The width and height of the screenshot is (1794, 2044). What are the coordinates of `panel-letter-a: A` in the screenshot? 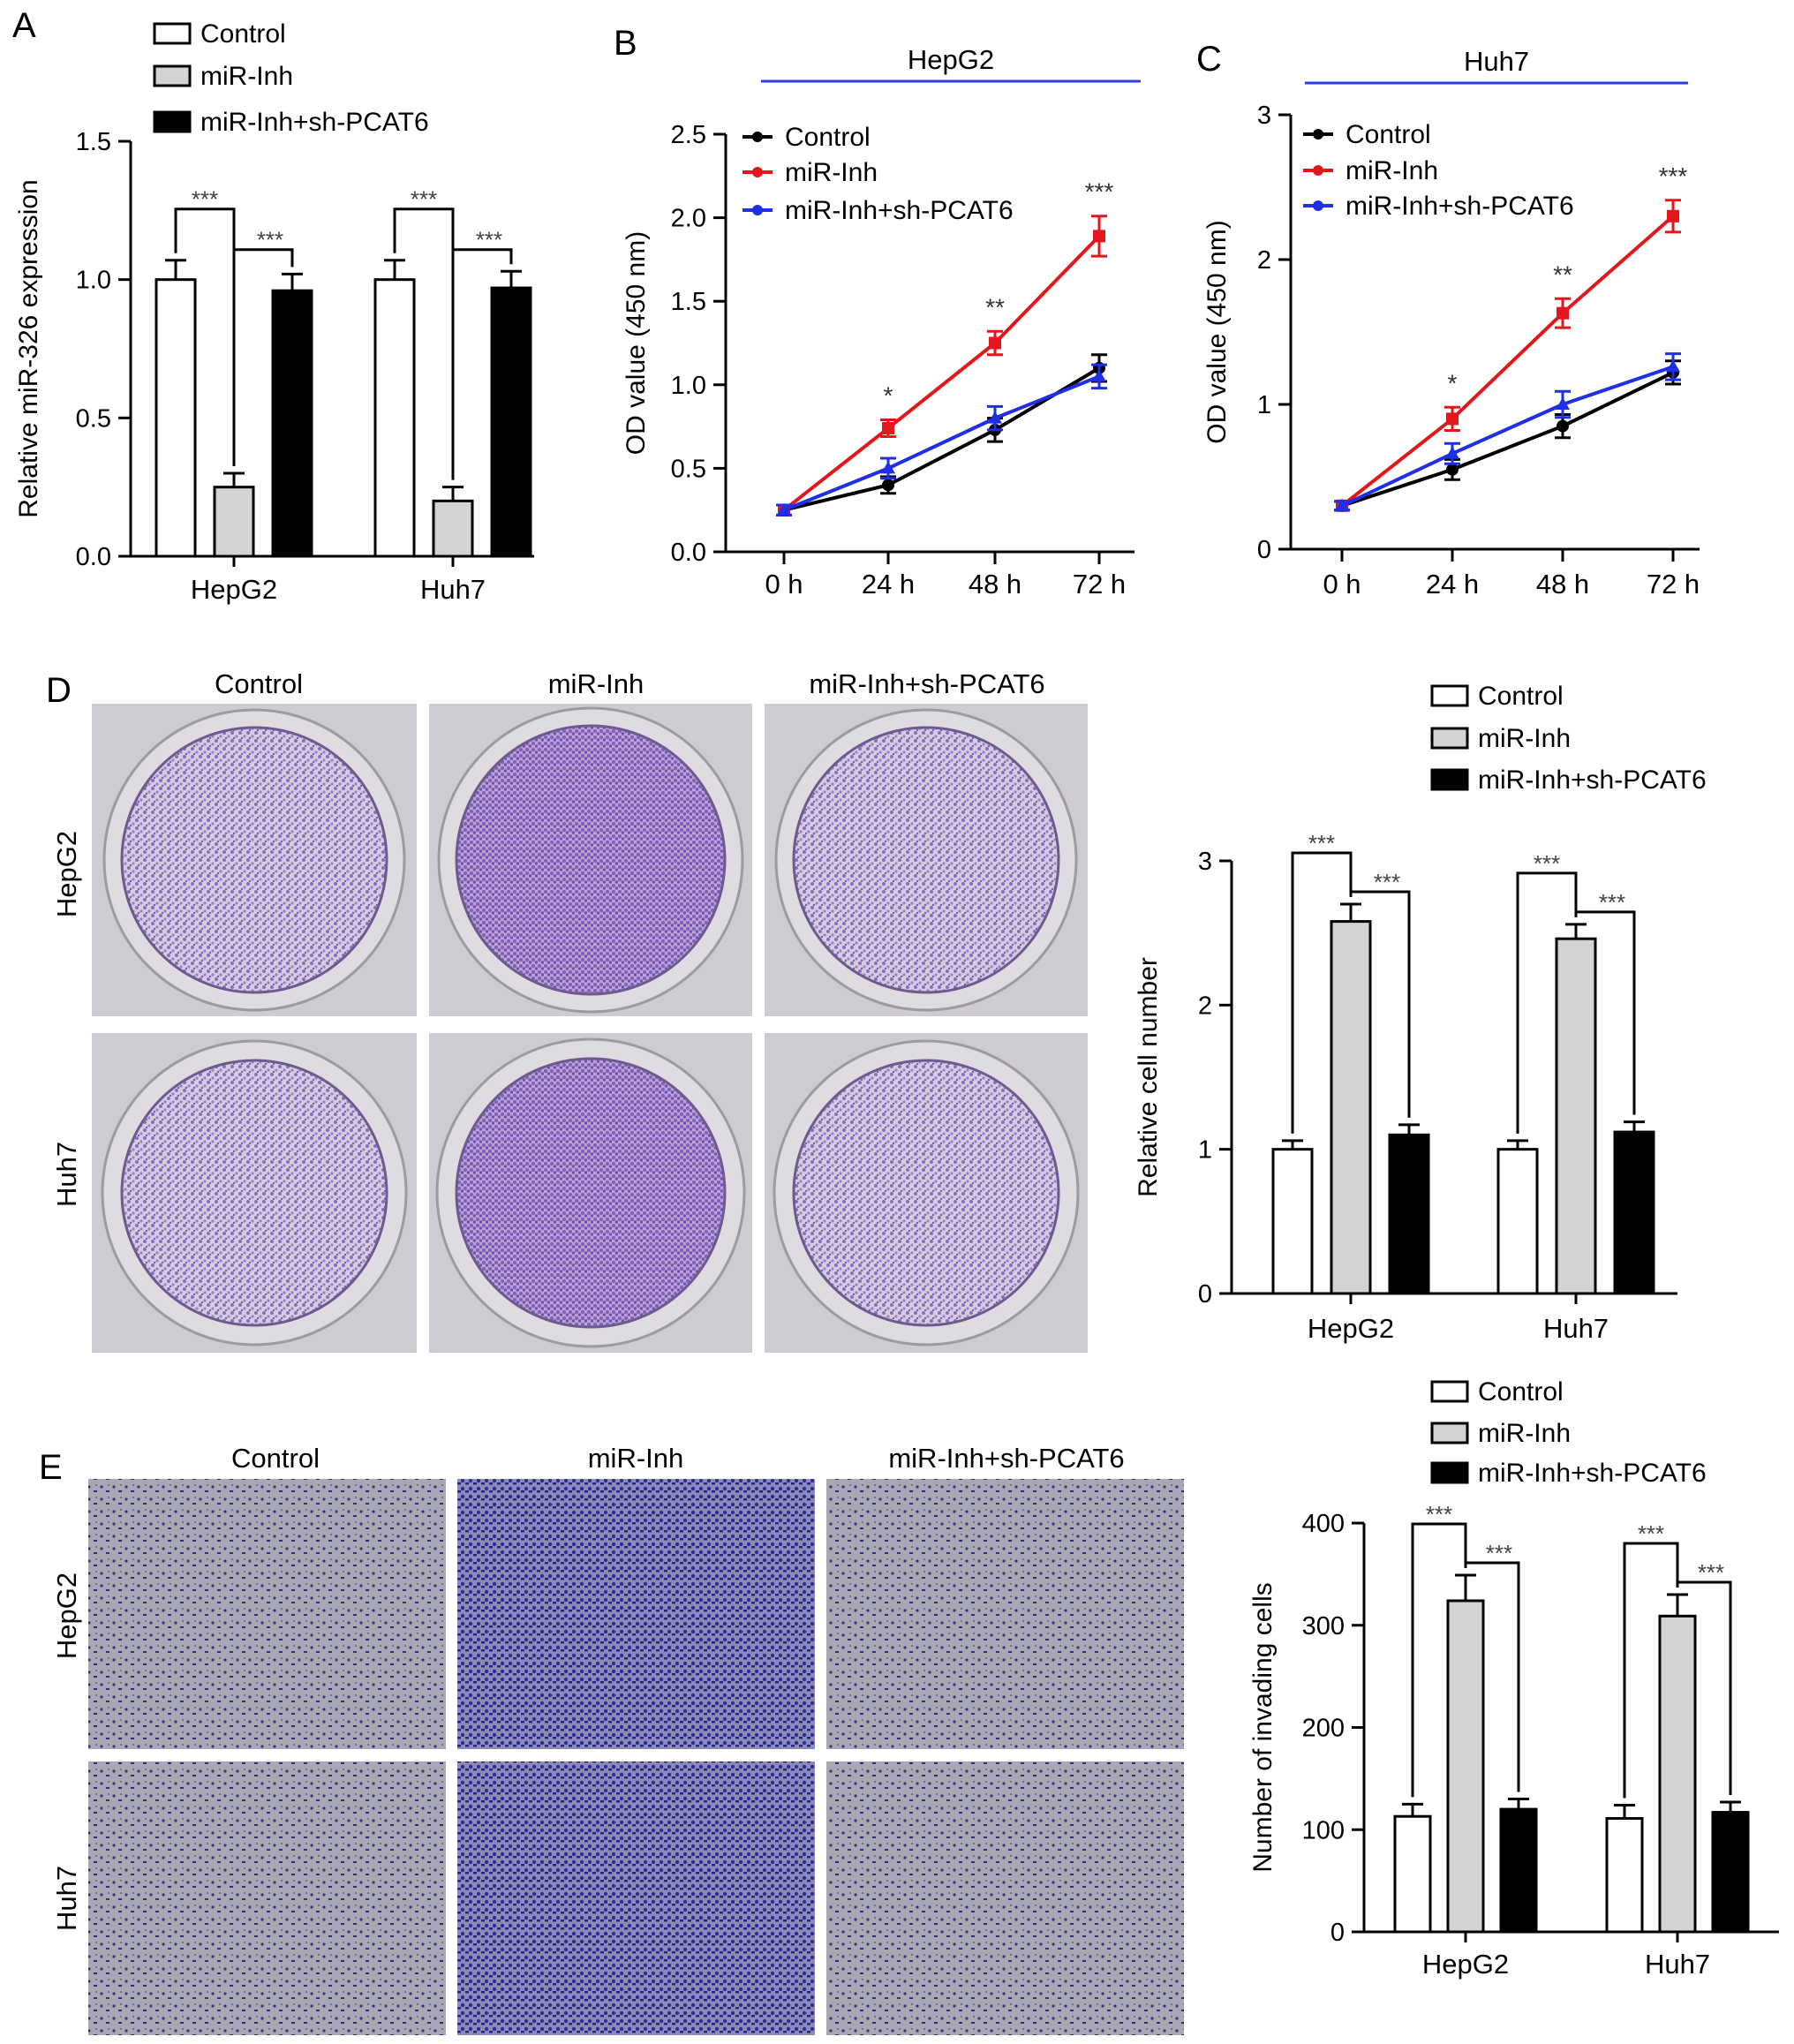 It's located at (24, 25).